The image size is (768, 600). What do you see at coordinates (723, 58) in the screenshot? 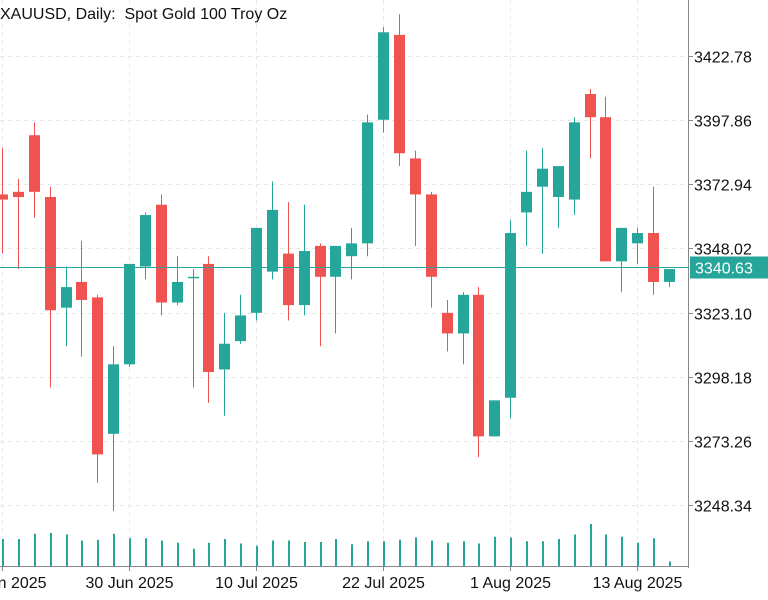
I see `y-tick-label: 3422.78` at bounding box center [723, 58].